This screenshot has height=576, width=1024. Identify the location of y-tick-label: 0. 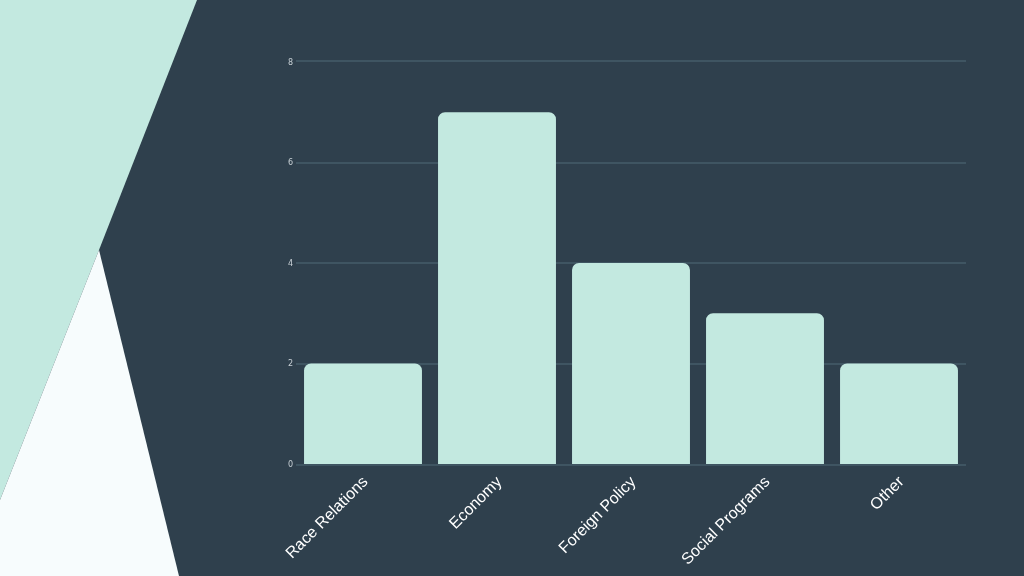
(290, 464).